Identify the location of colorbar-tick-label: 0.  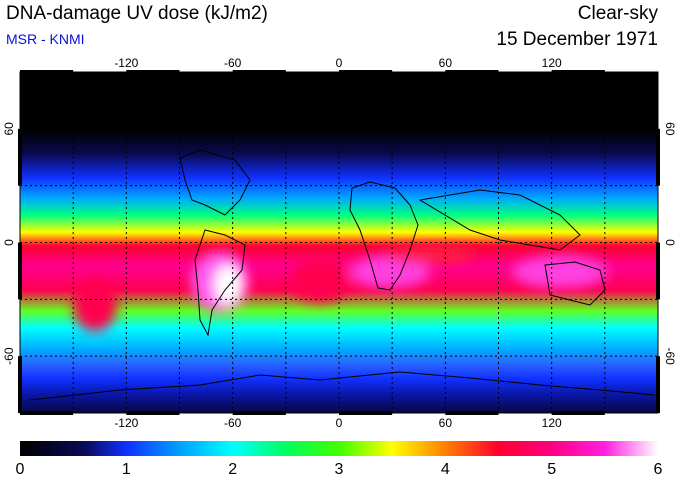
(20, 469).